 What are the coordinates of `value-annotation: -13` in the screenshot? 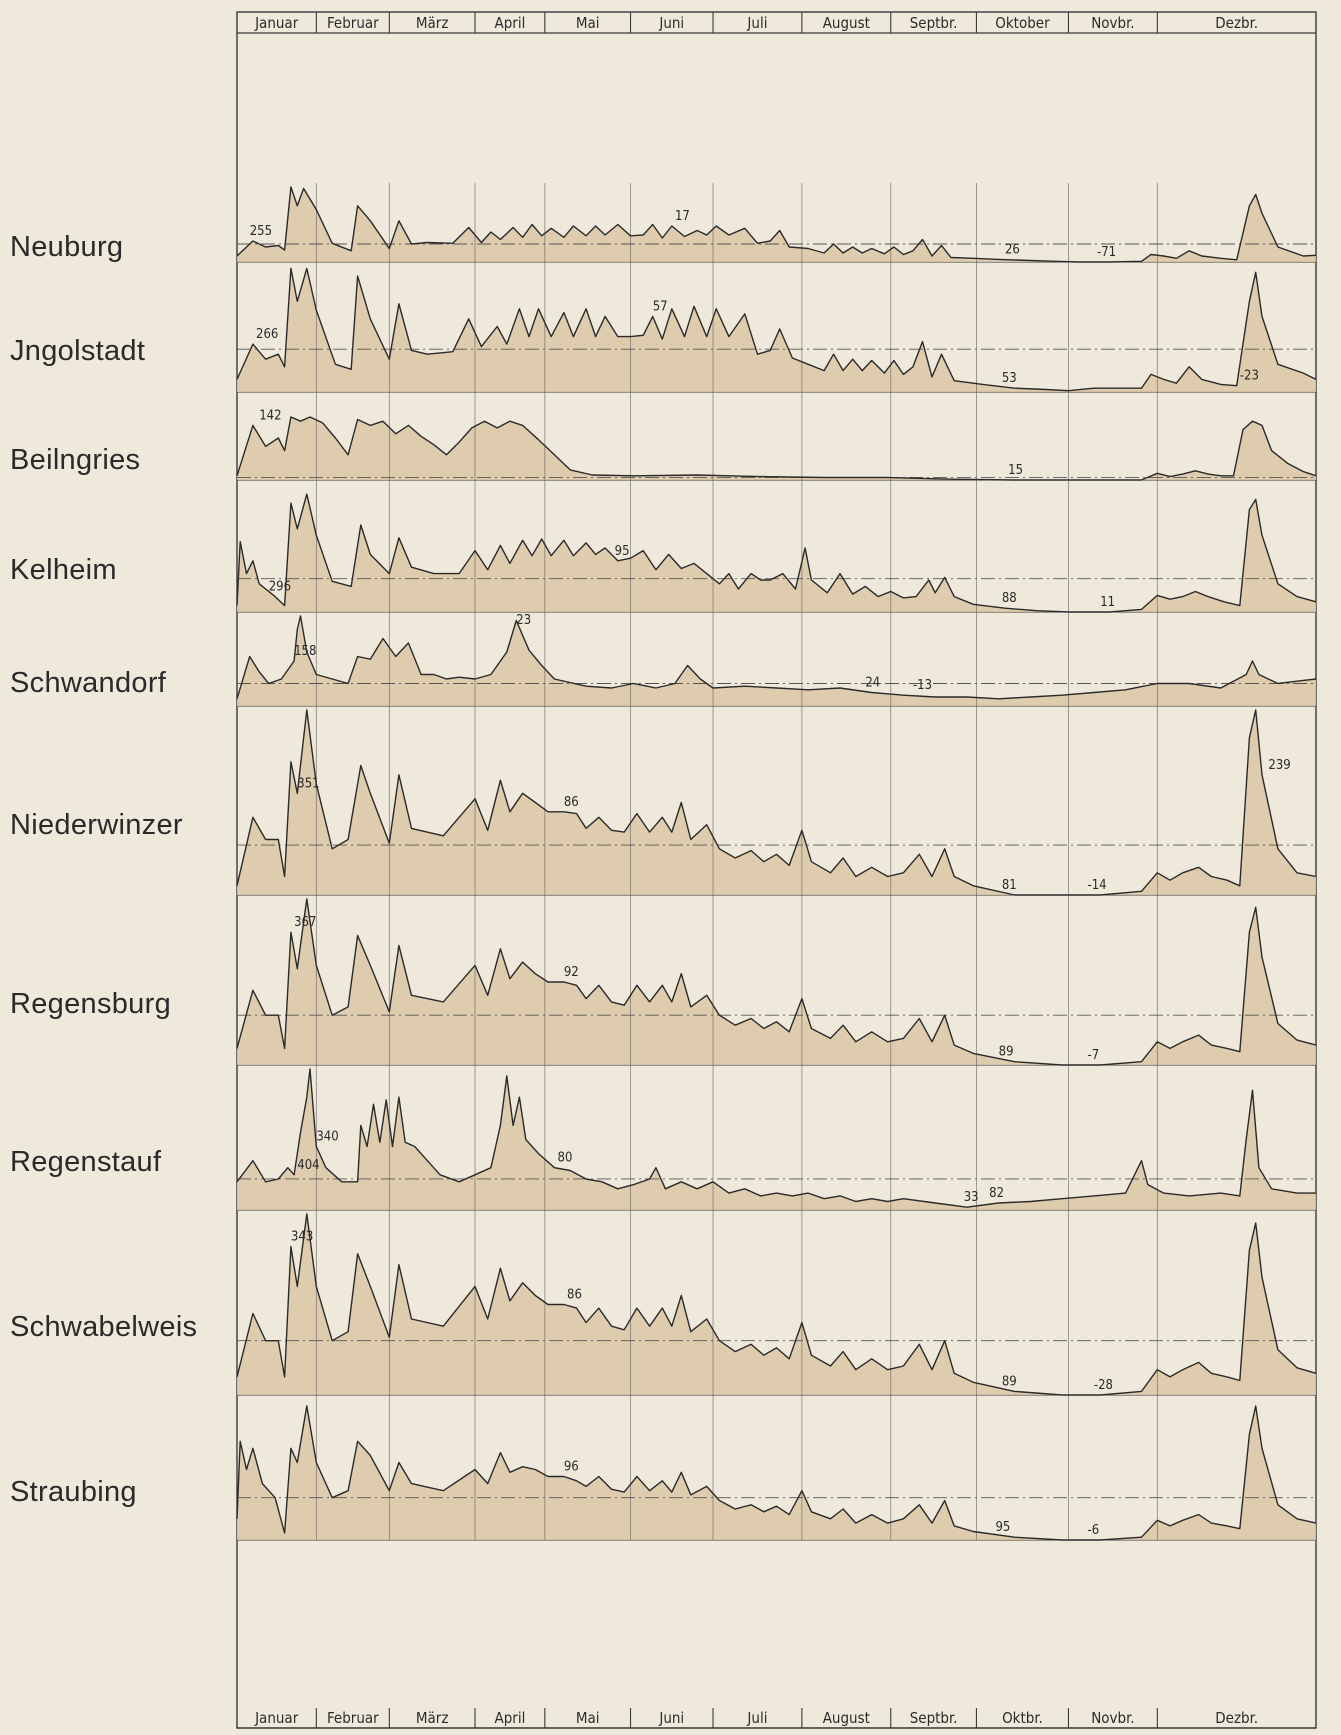 It's located at (922, 685).